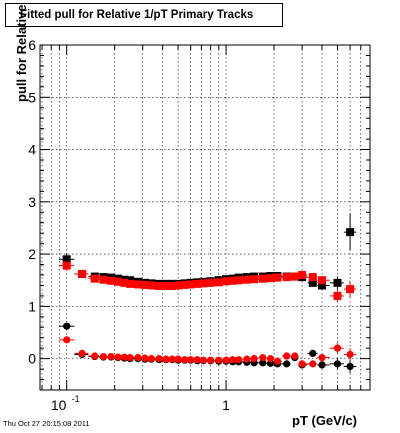  What do you see at coordinates (32, 202) in the screenshot?
I see `y-tick-label: 3` at bounding box center [32, 202].